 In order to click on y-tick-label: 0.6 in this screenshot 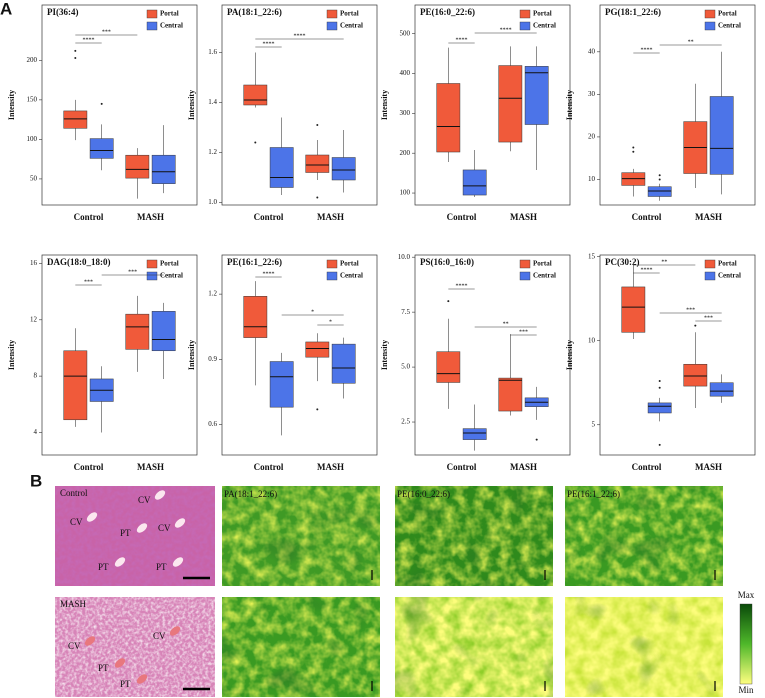, I will do `click(212, 424)`.